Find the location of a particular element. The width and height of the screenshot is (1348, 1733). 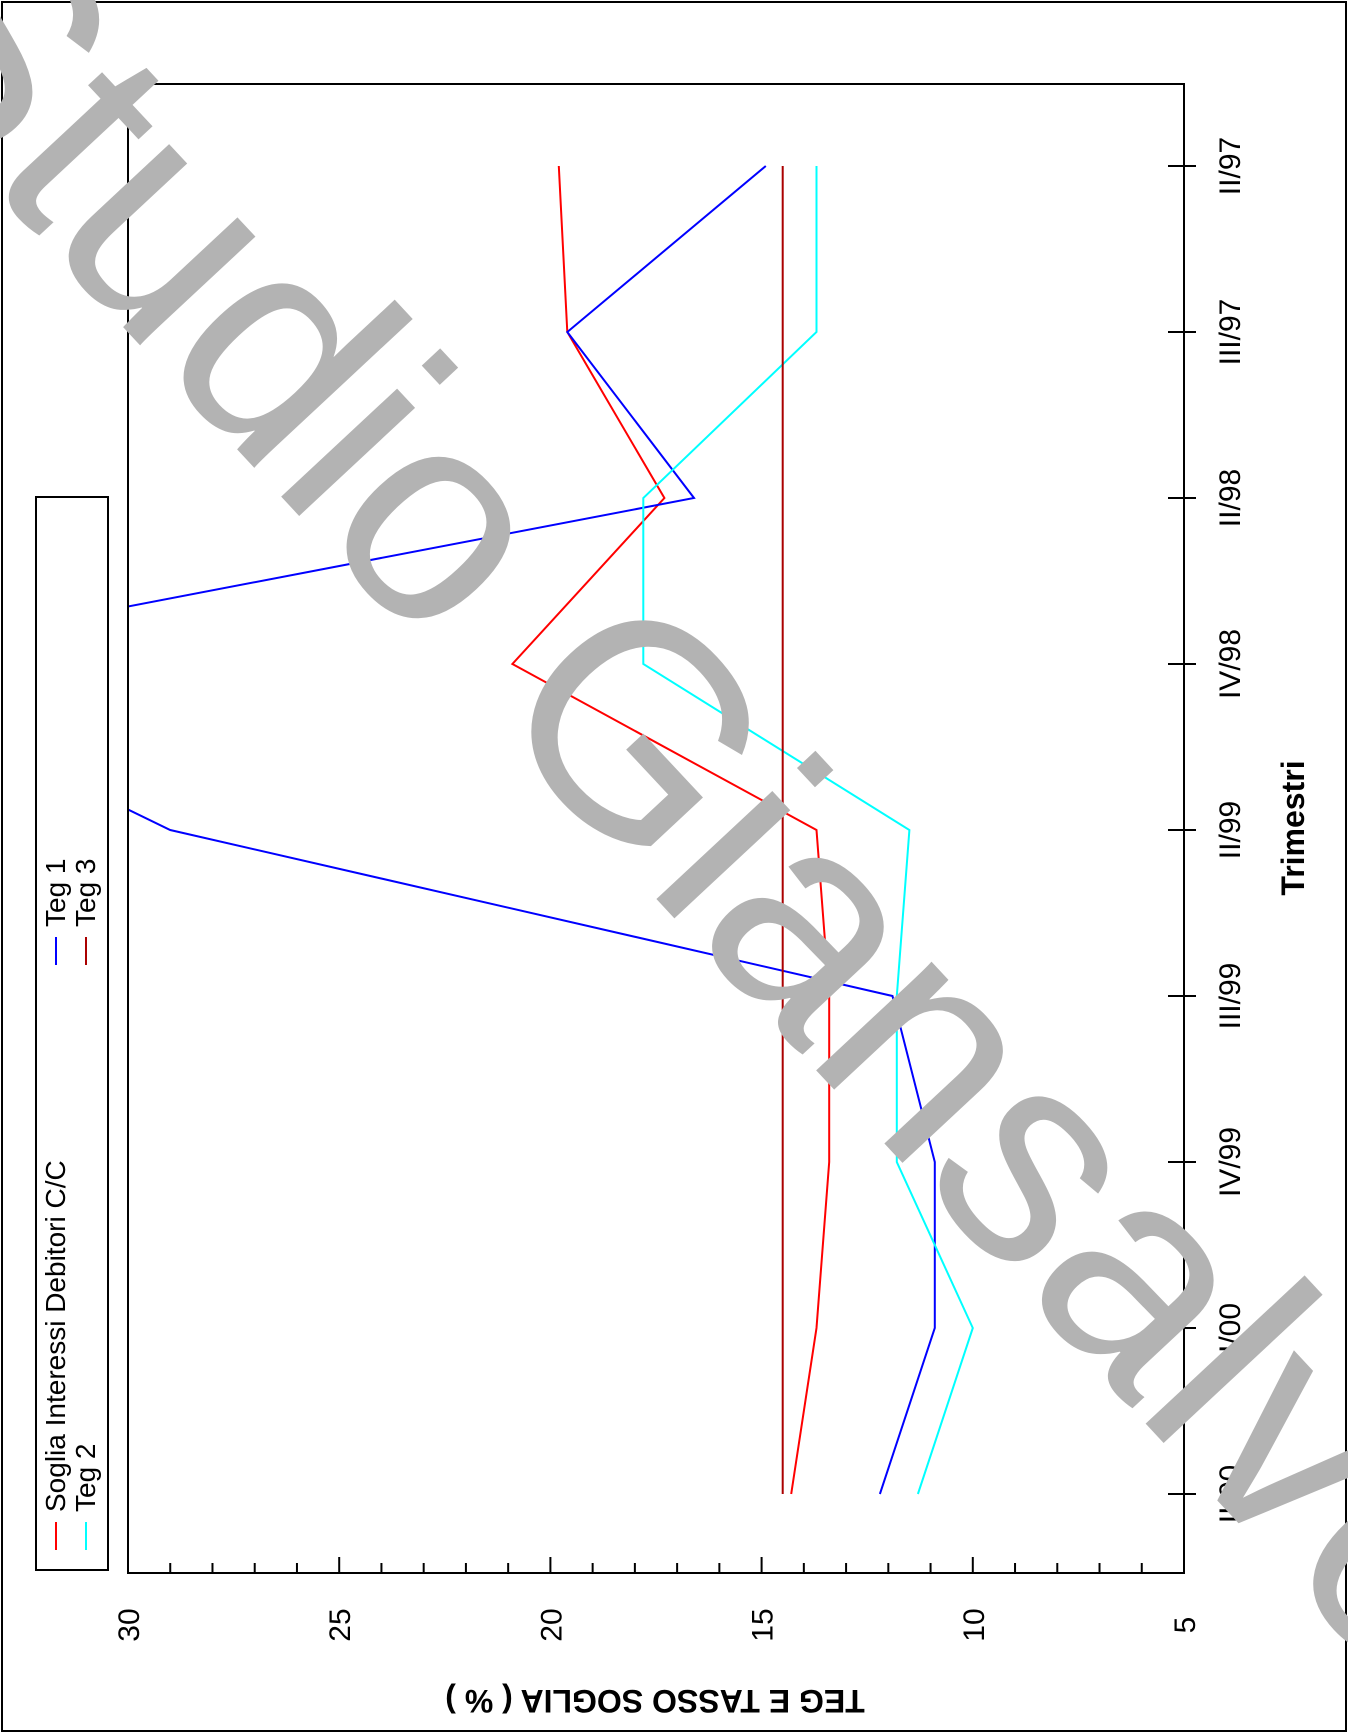

x-tick-label: II/97 is located at coordinates (1230, 166).